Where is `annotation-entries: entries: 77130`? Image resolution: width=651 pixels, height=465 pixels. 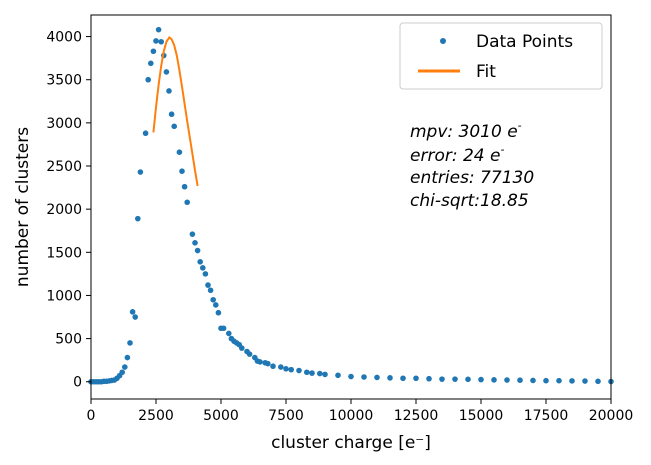 annotation-entries: entries: 77130 is located at coordinates (472, 178).